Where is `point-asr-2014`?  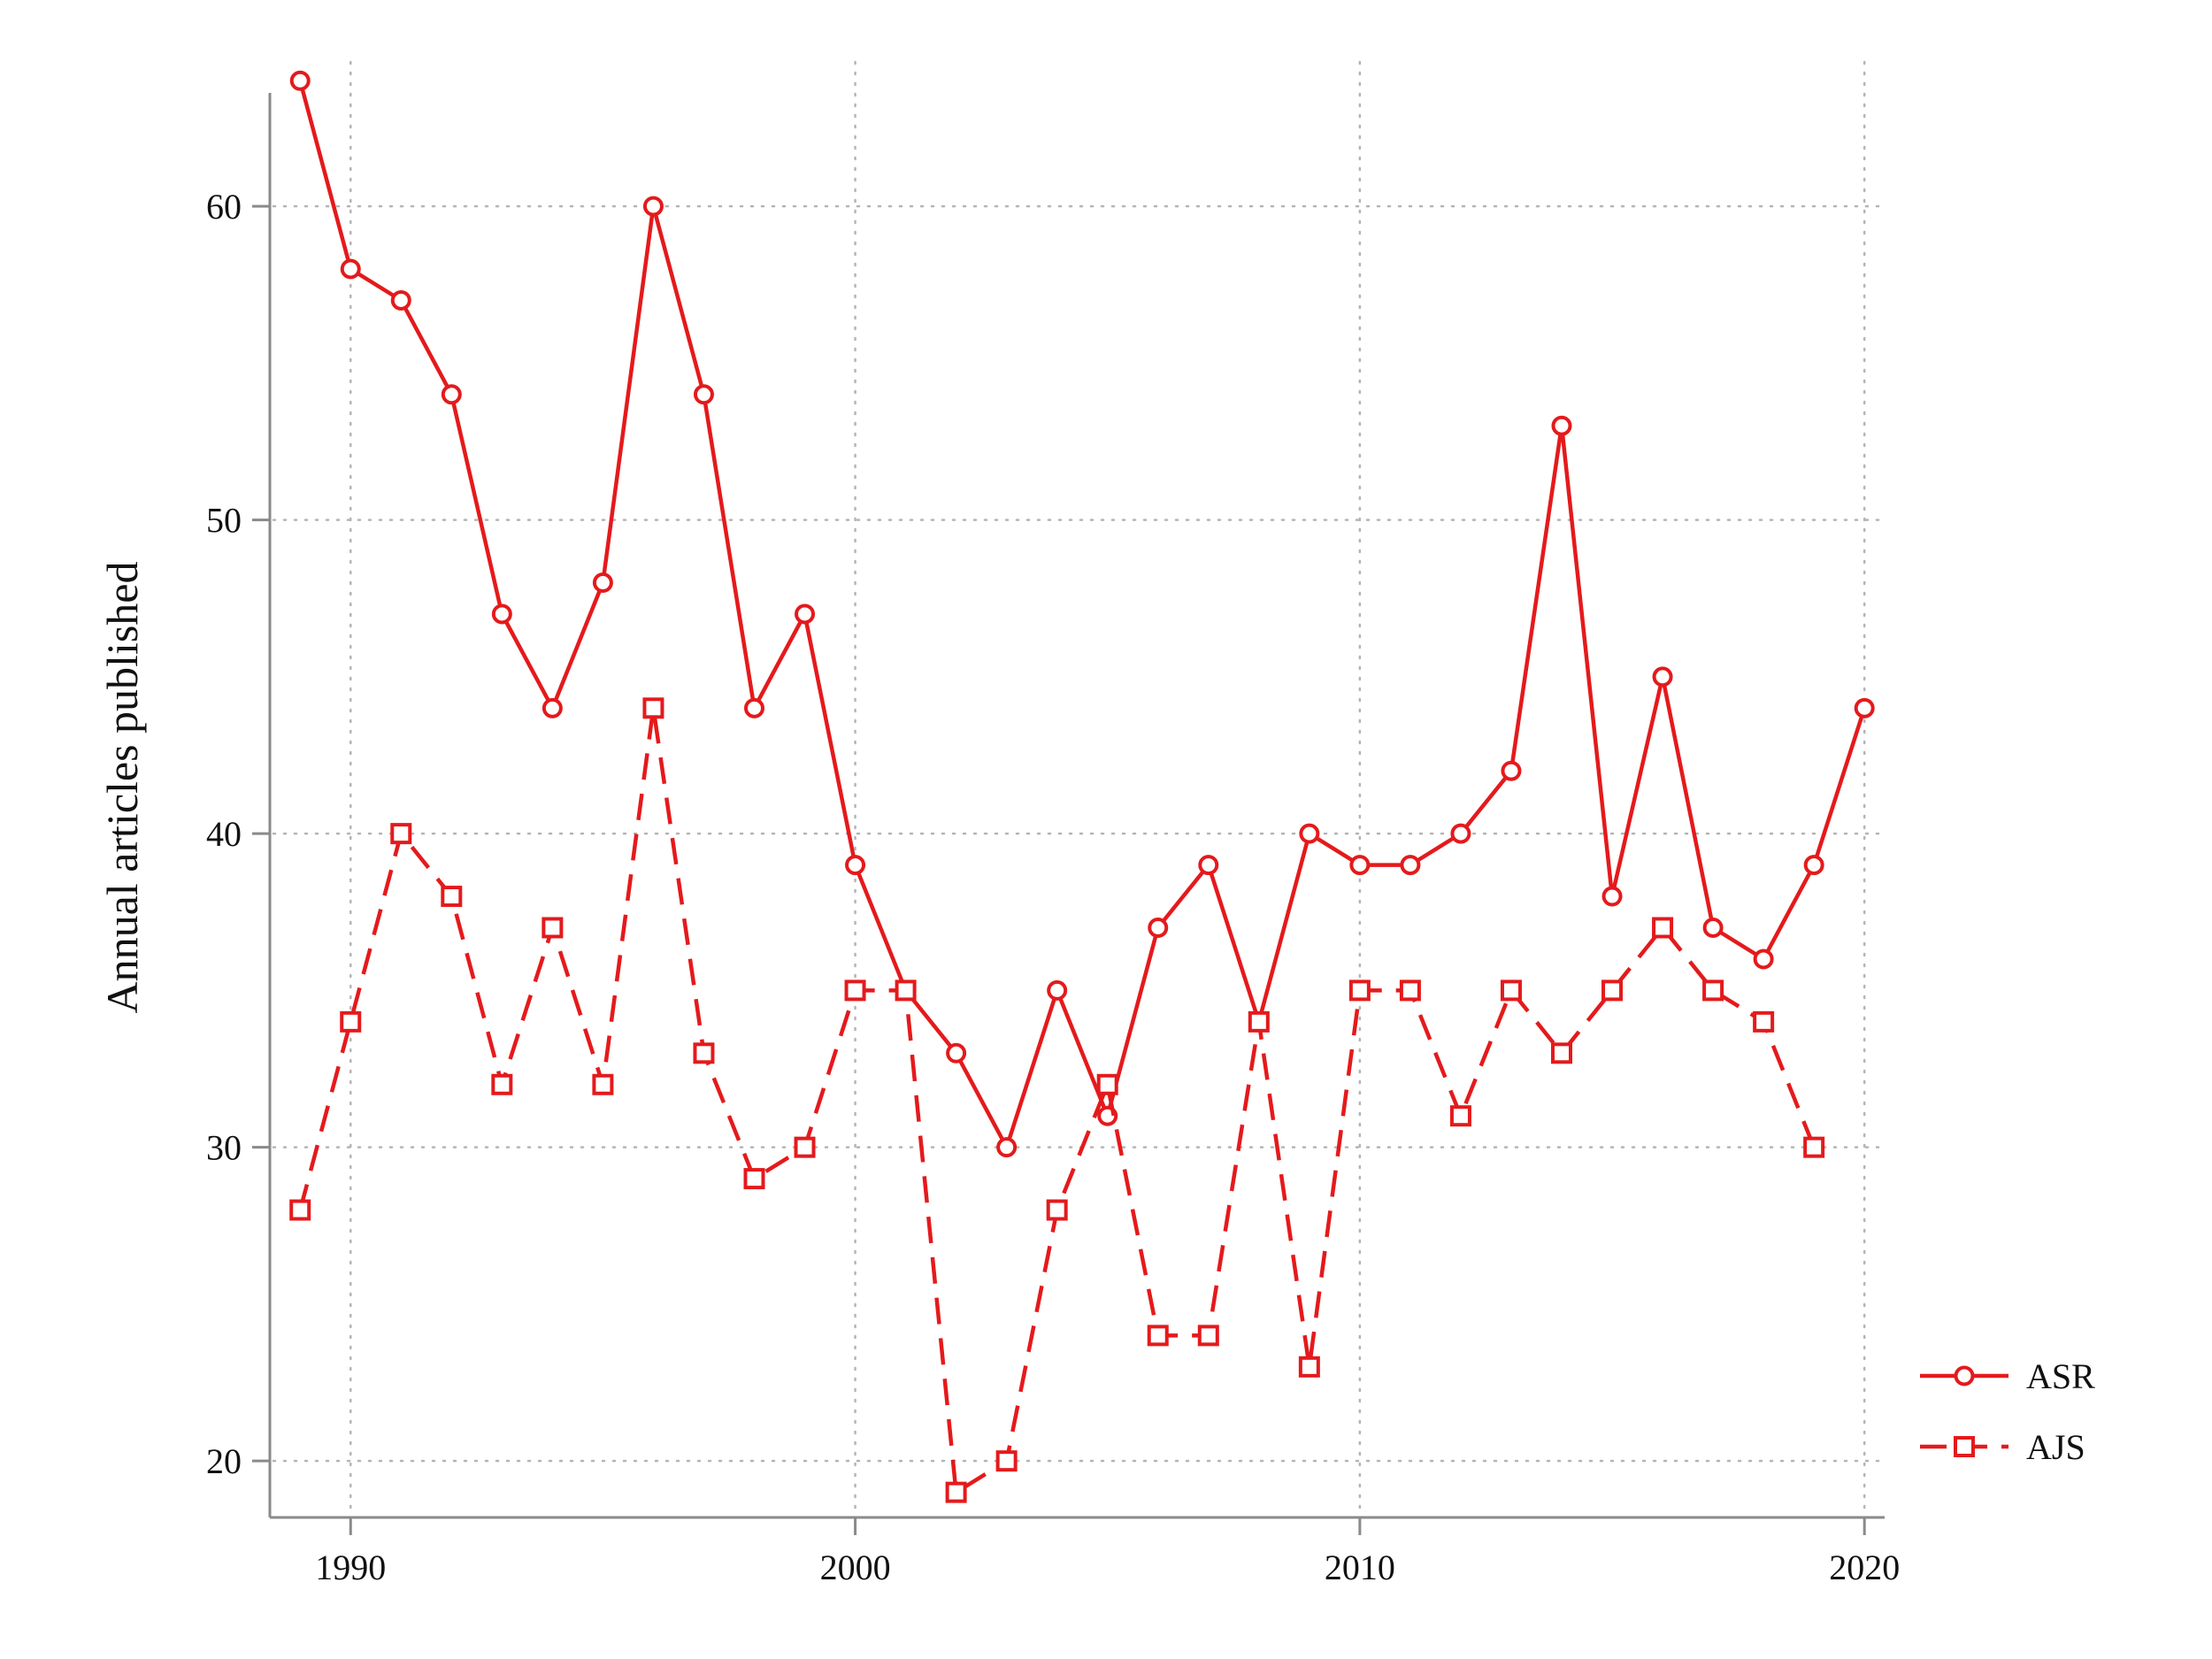 point-asr-2014 is located at coordinates (1562, 425).